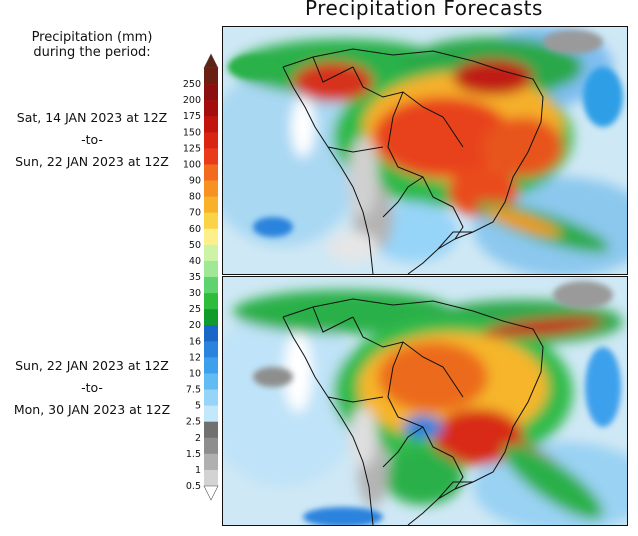 The height and width of the screenshot is (536, 638). I want to click on legend-heading-line-1: Precipitation (mm), so click(92, 37).